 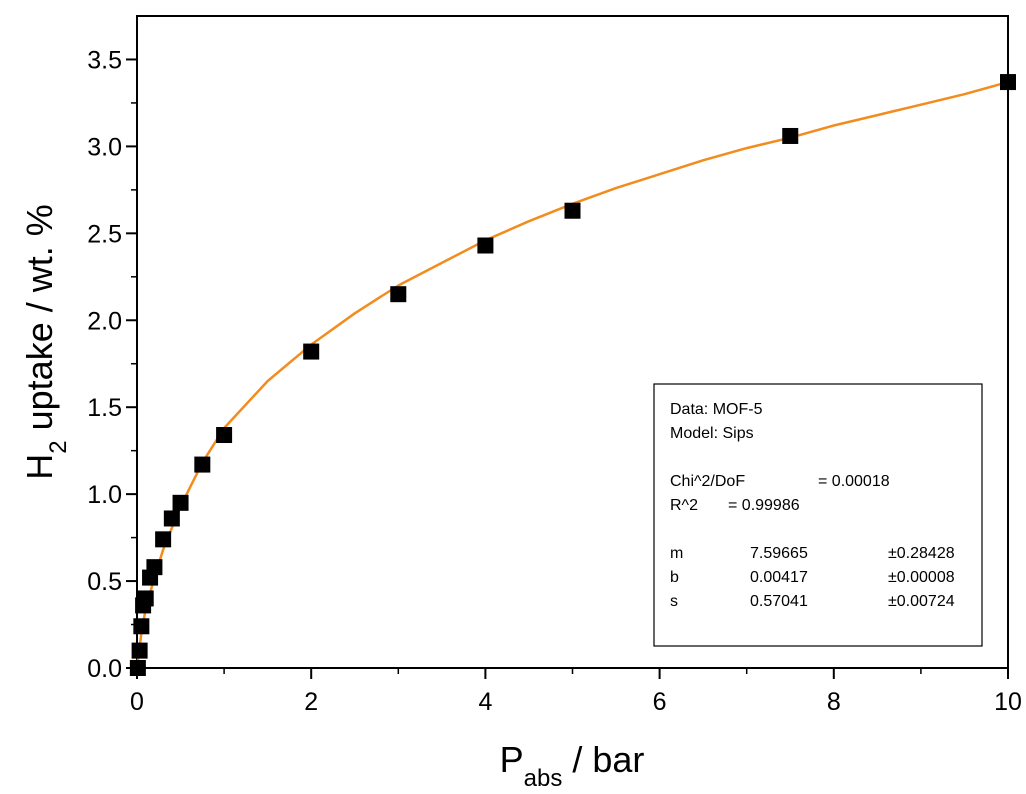 I want to click on fit-result-label: Model: Sips, so click(x=712, y=433).